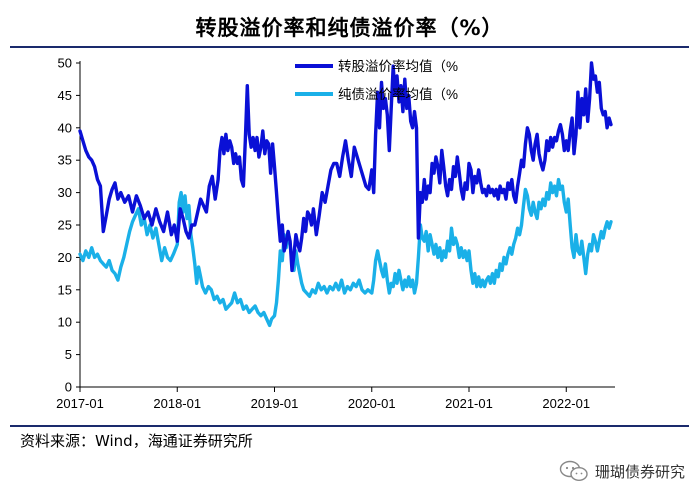  What do you see at coordinates (65, 289) in the screenshot?
I see `y-tick-label: 15` at bounding box center [65, 289].